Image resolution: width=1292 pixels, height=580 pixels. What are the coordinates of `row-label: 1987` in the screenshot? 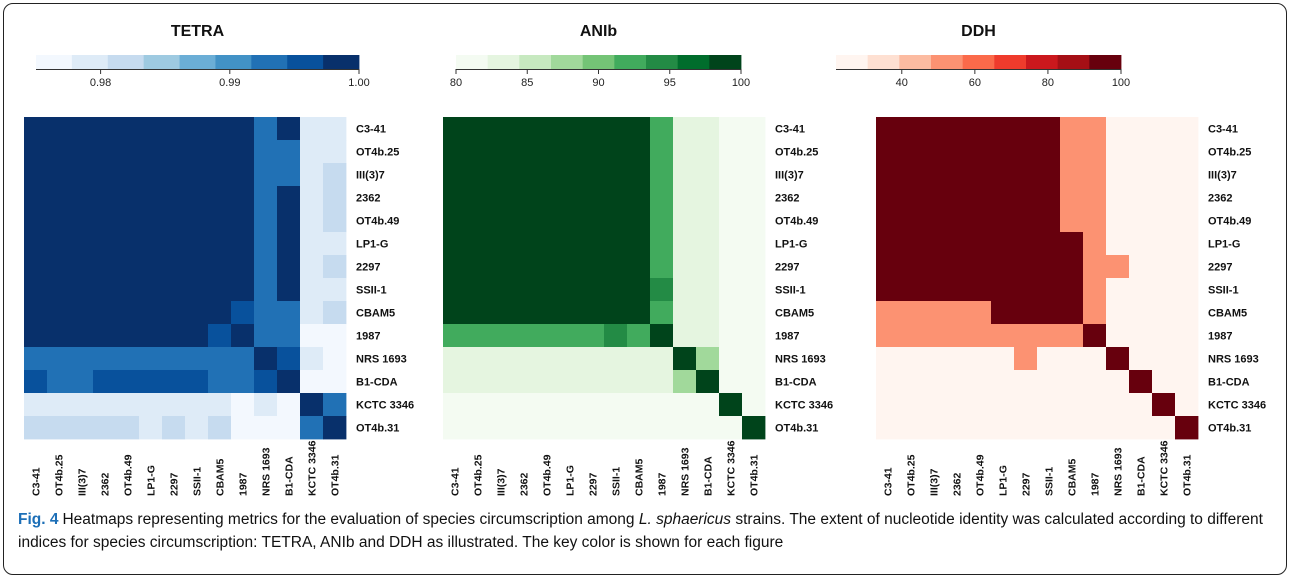 It's located at (787, 337).